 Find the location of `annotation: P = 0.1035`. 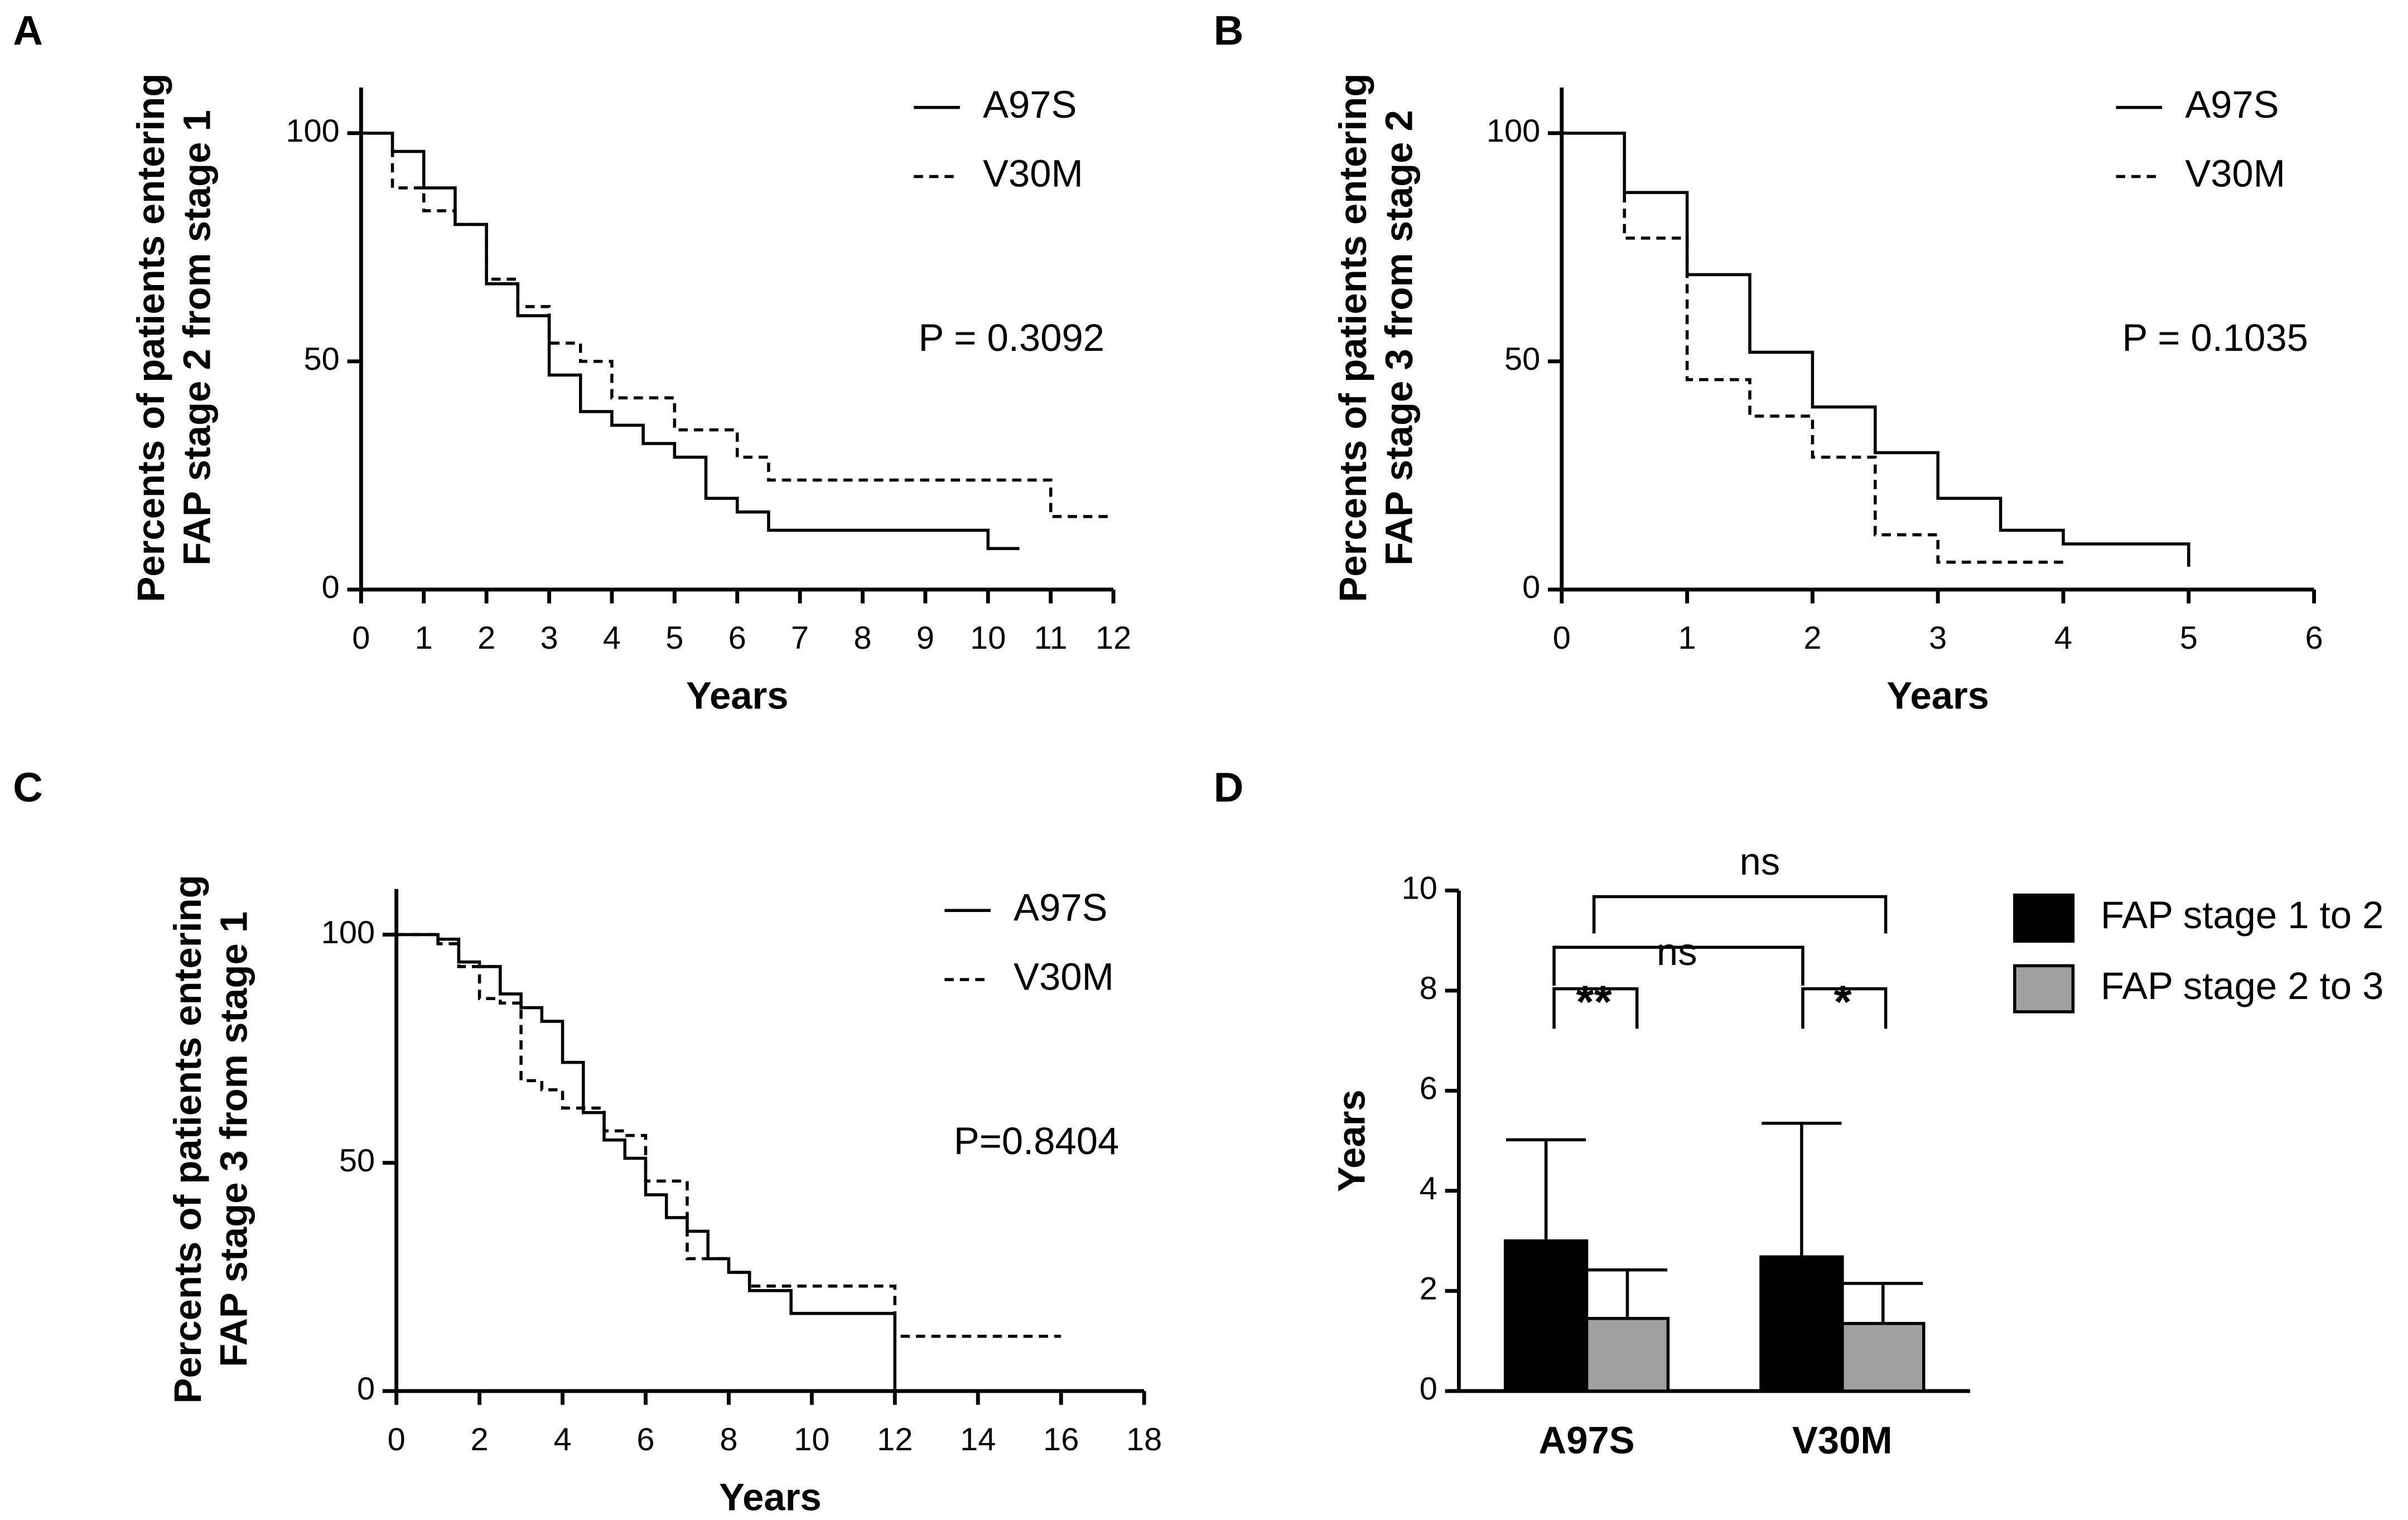

annotation: P = 0.1035 is located at coordinates (2215, 338).